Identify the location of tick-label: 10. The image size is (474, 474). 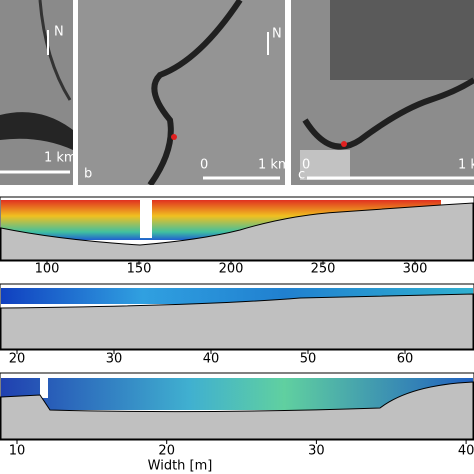
(17, 451).